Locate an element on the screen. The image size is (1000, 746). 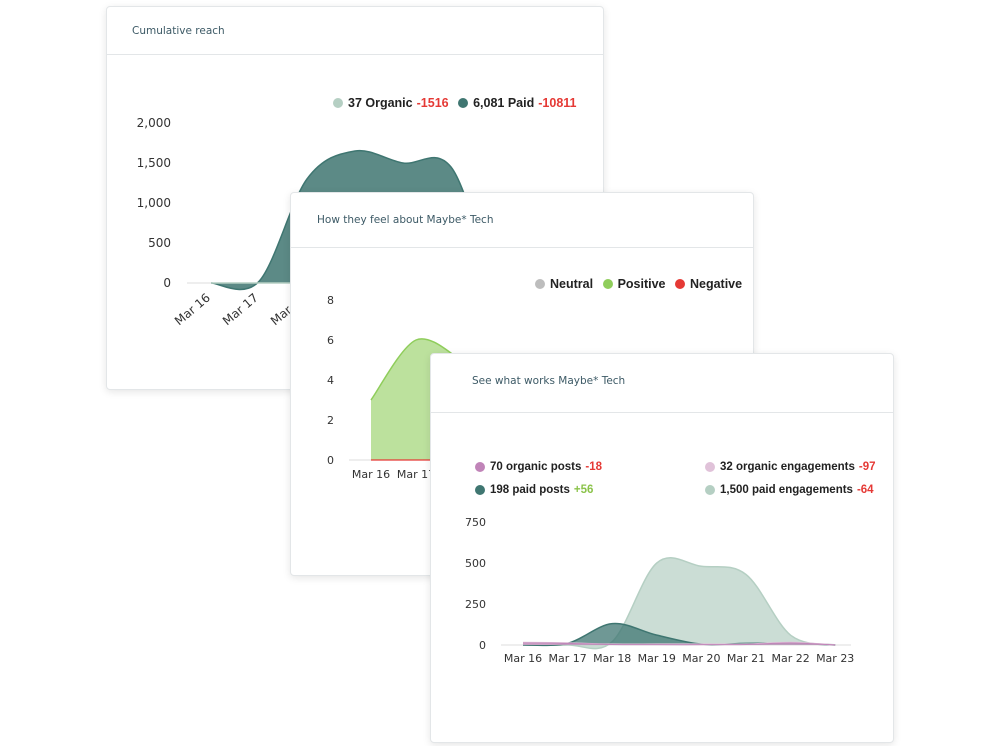
legend-delta: -10811 is located at coordinates (557, 103).